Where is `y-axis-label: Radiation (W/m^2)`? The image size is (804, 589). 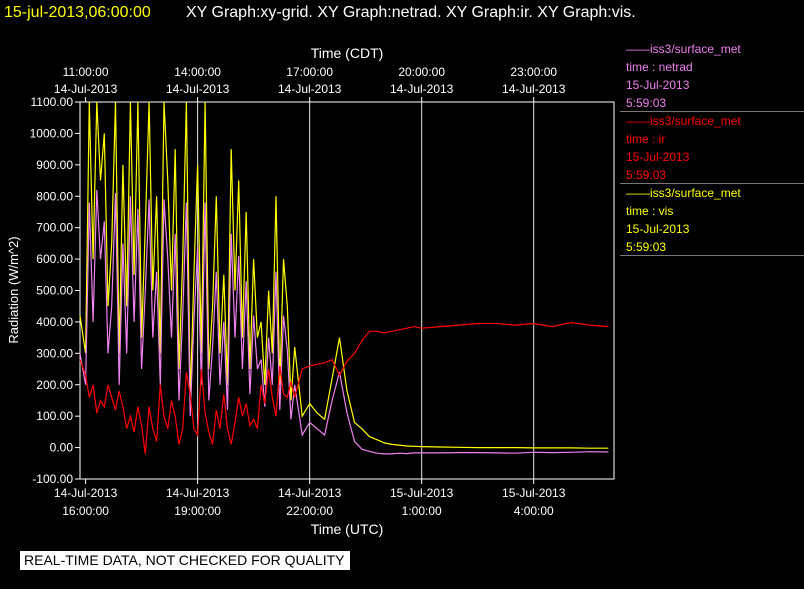
y-axis-label: Radiation (W/m^2) is located at coordinates (13, 289).